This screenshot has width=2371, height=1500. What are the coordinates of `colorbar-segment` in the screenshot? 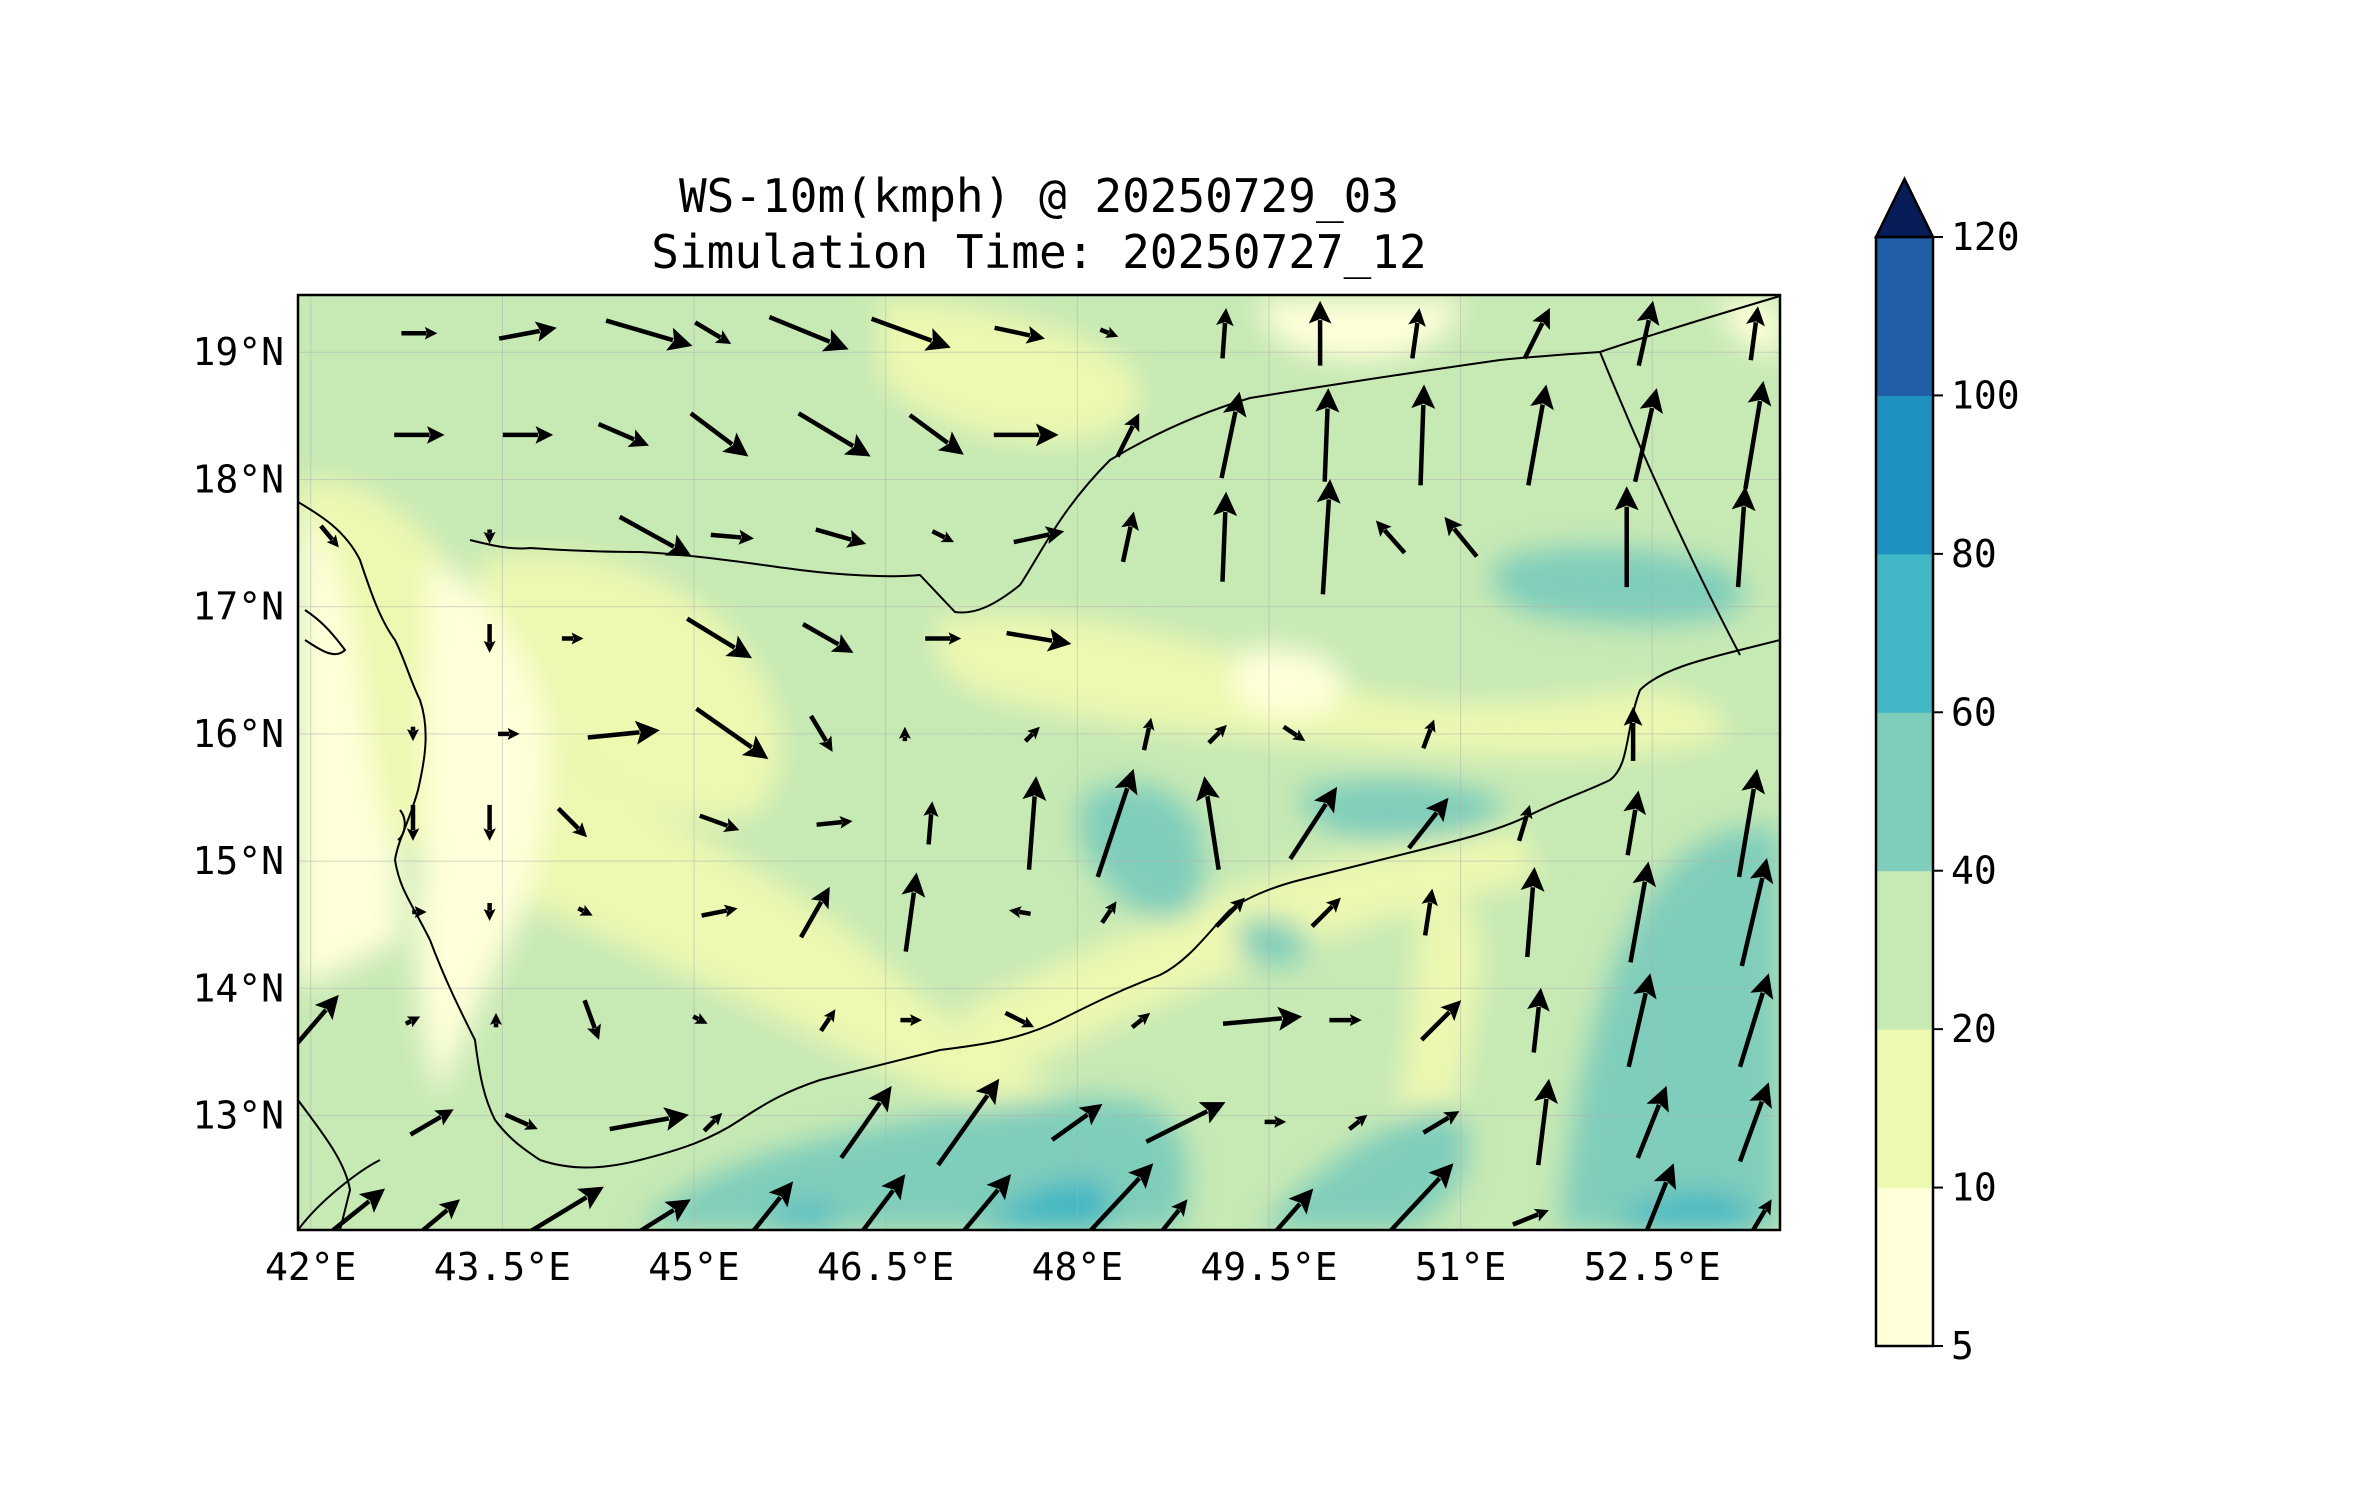 It's located at (1904, 475).